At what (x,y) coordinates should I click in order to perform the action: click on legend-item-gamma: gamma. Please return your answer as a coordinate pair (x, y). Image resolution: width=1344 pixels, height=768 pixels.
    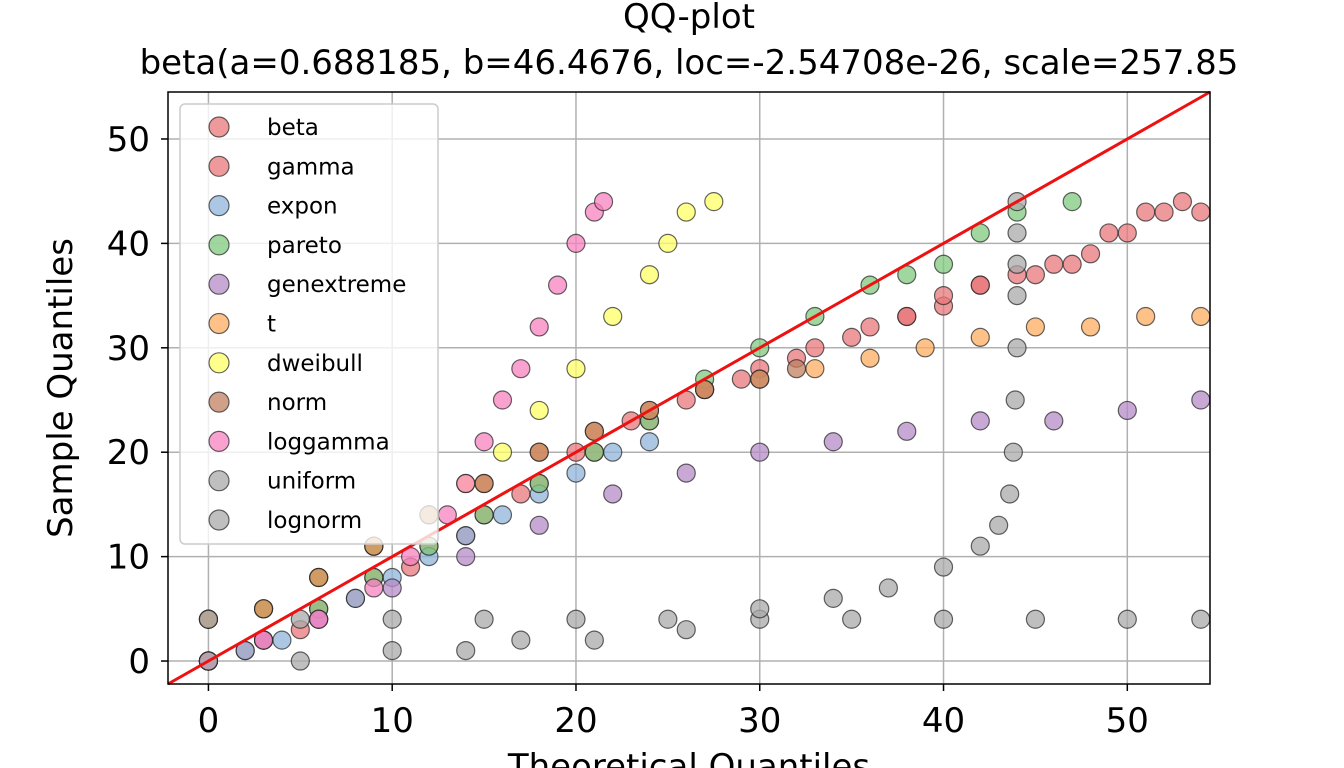
    Looking at the image, I should click on (281, 167).